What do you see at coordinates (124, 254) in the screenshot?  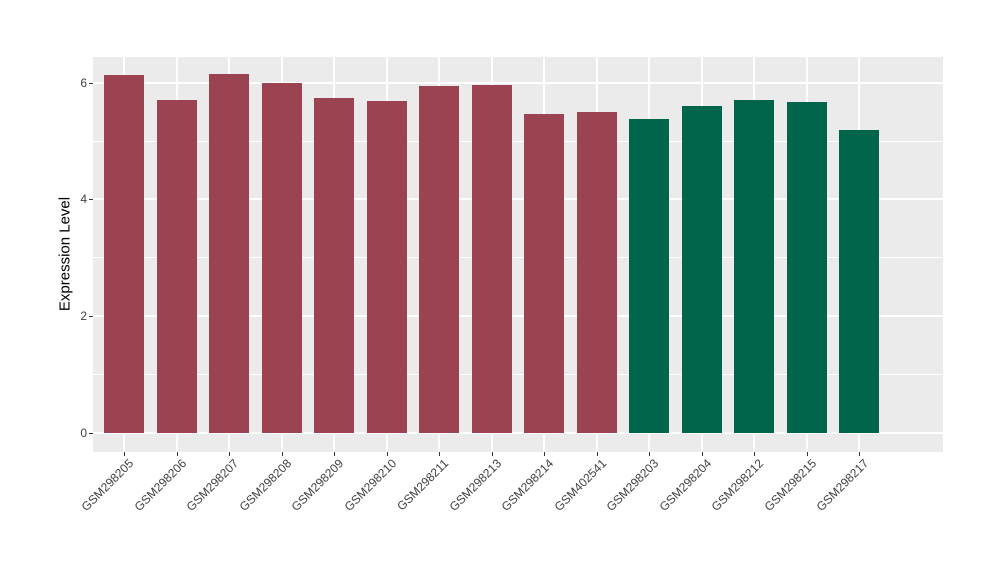 I see `bar-GSM298205` at bounding box center [124, 254].